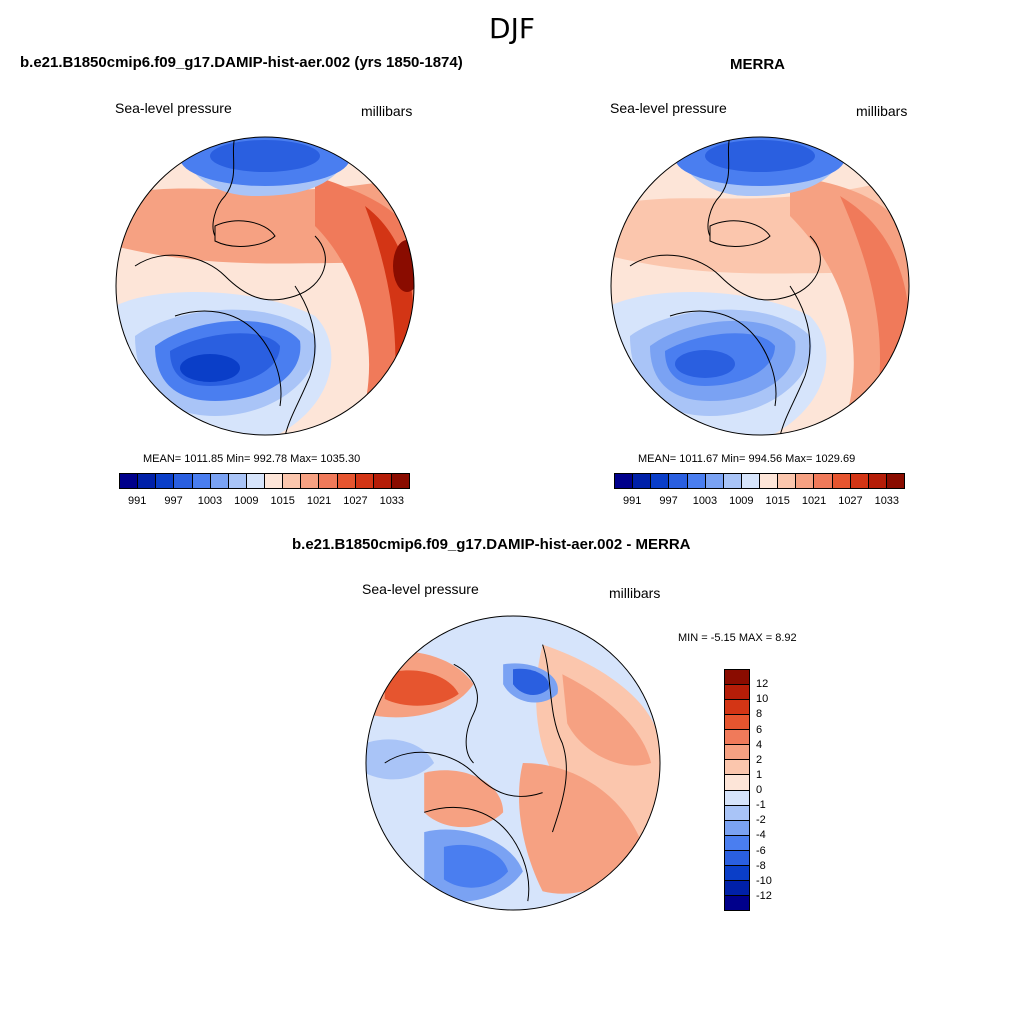  Describe the element at coordinates (173, 501) in the screenshot. I see `panel-model-colorbar-tick-label: 997` at that location.